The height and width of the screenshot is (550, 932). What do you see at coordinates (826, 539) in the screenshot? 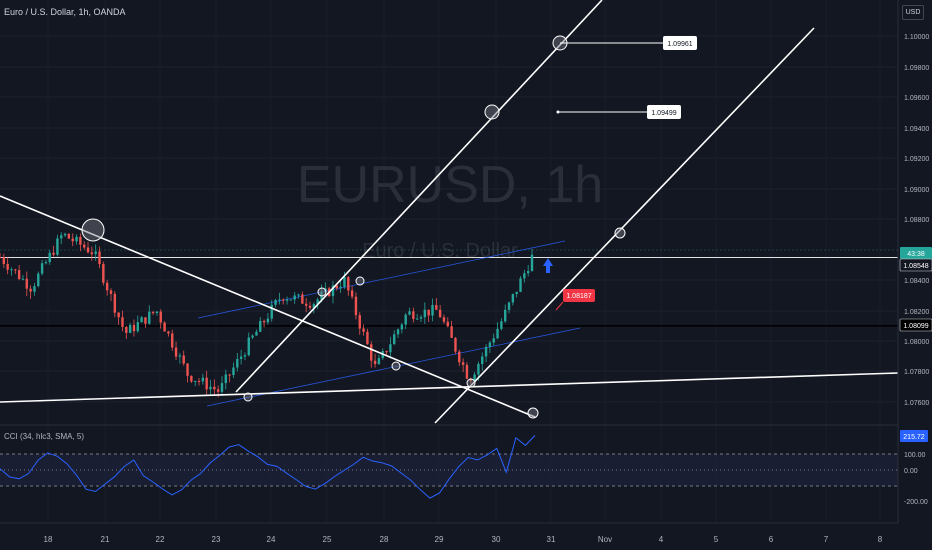
I see `time-tick: 7` at bounding box center [826, 539].